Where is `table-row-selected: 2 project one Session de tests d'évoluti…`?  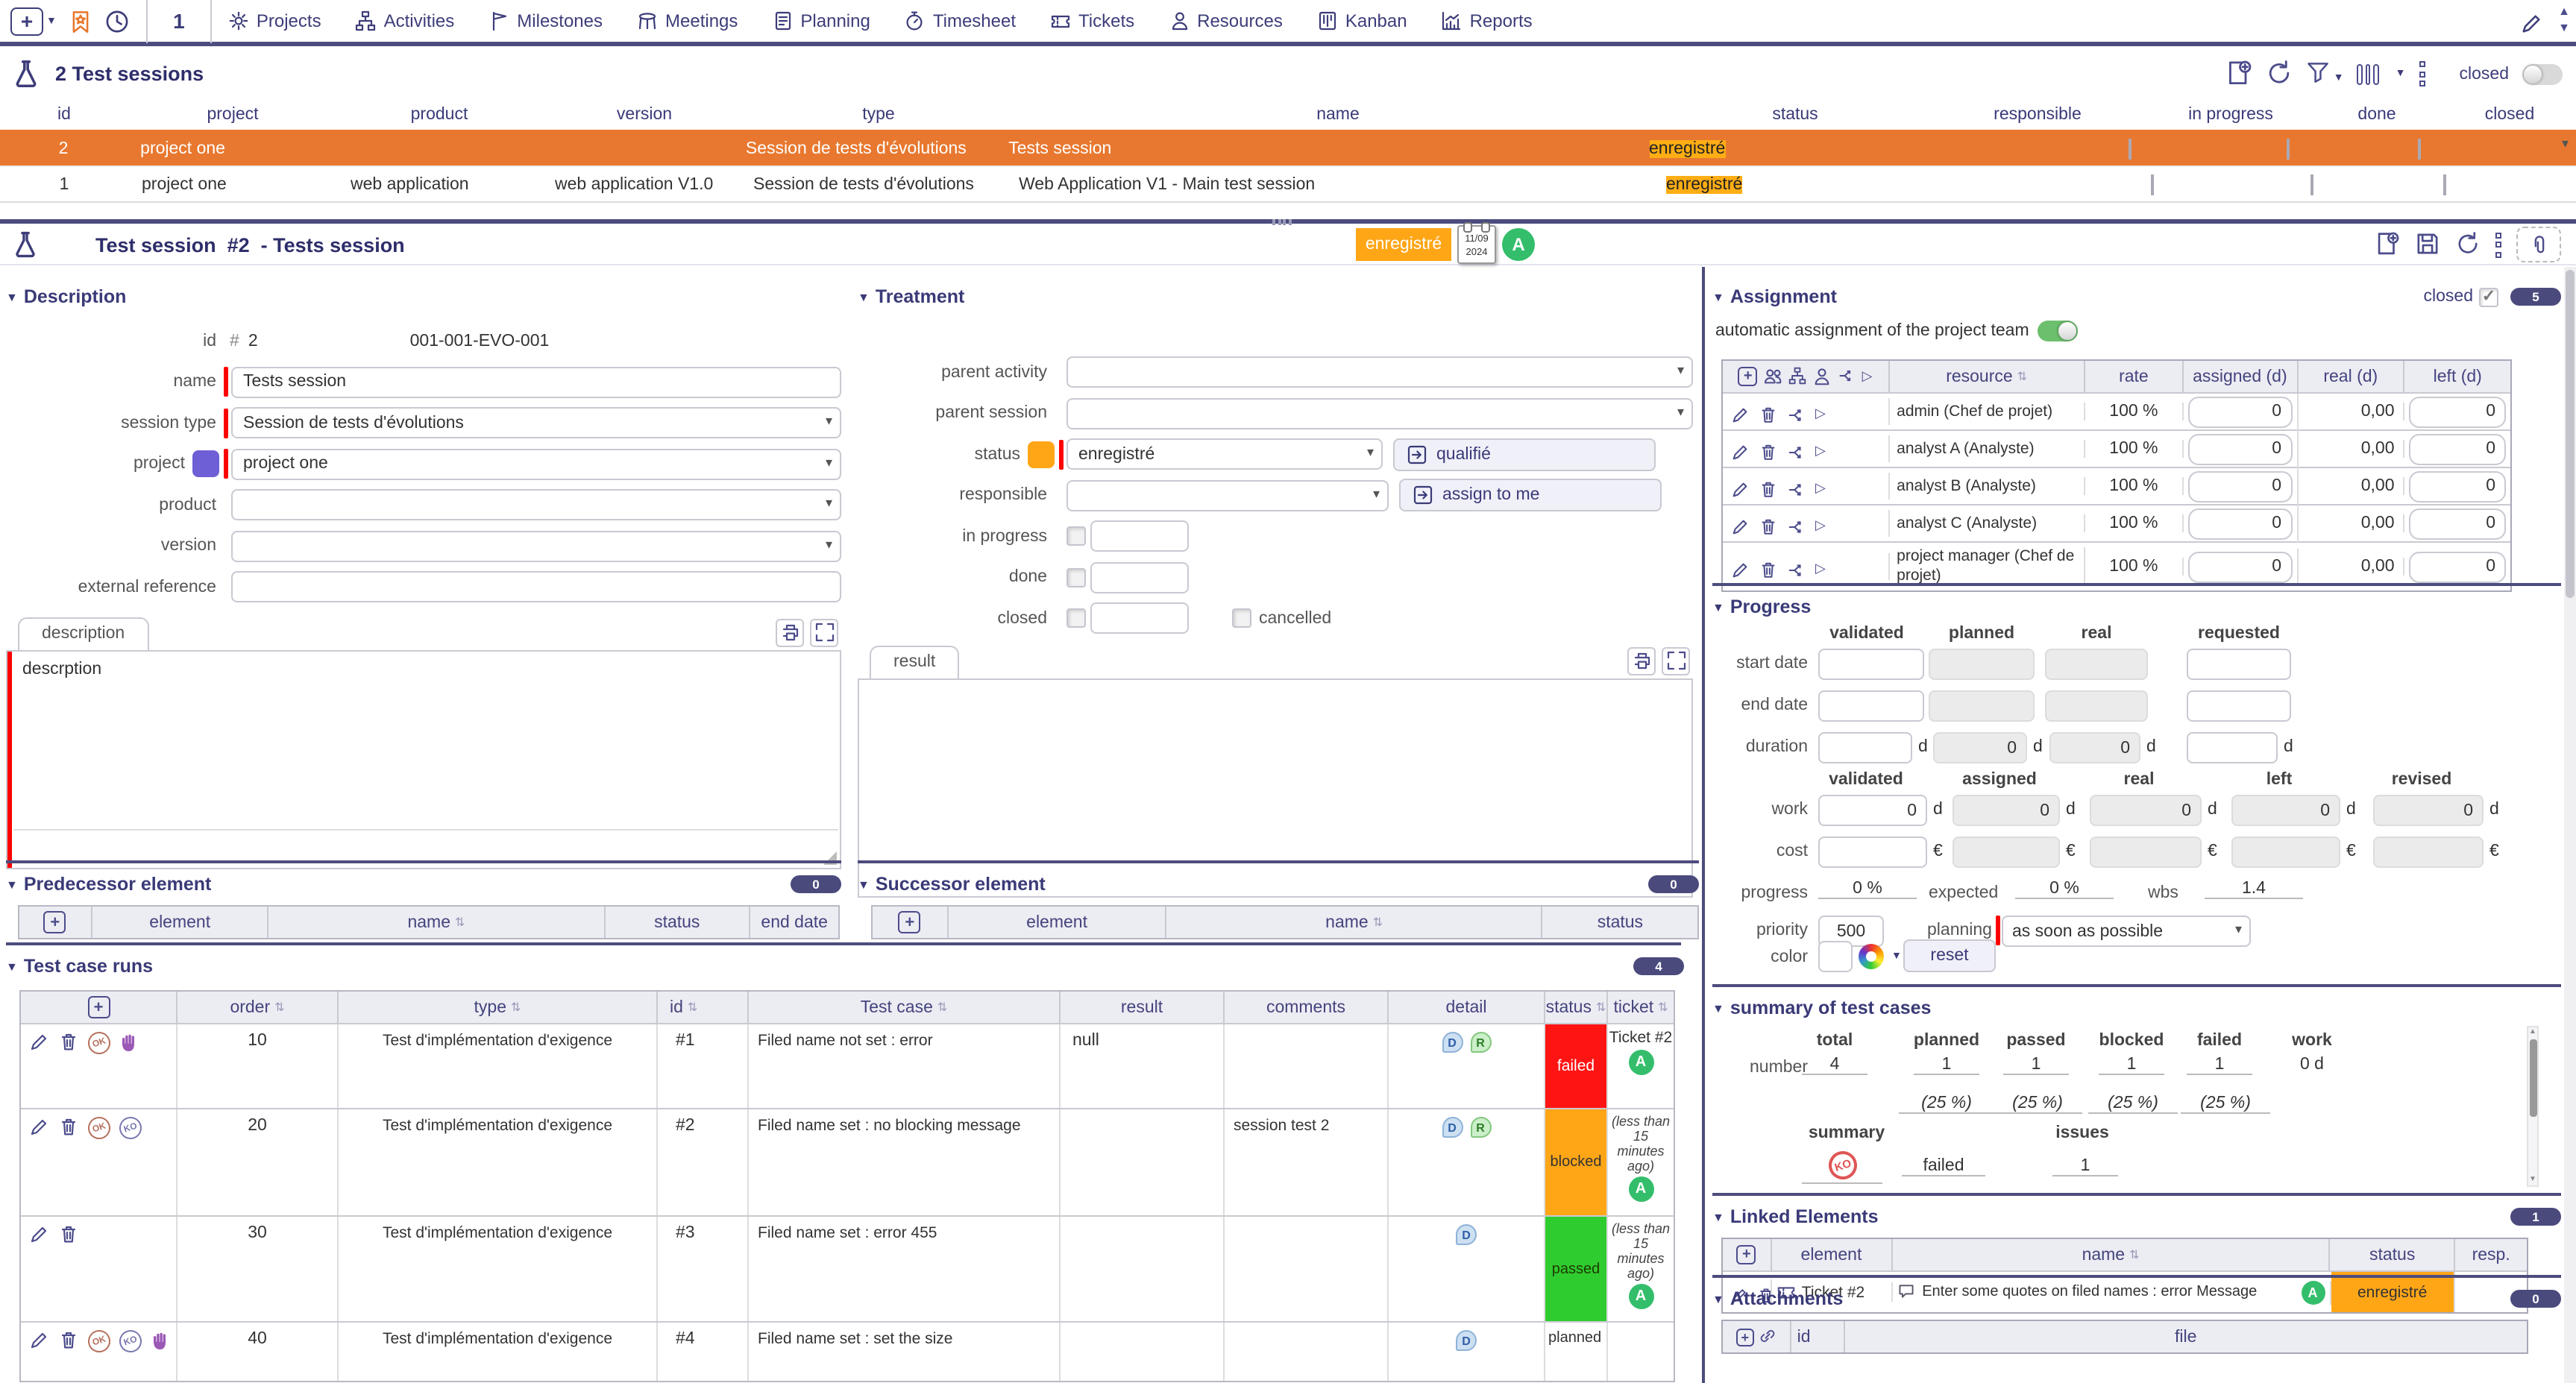 table-row-selected: 2 project one Session de tests d'évoluti… is located at coordinates (1288, 148).